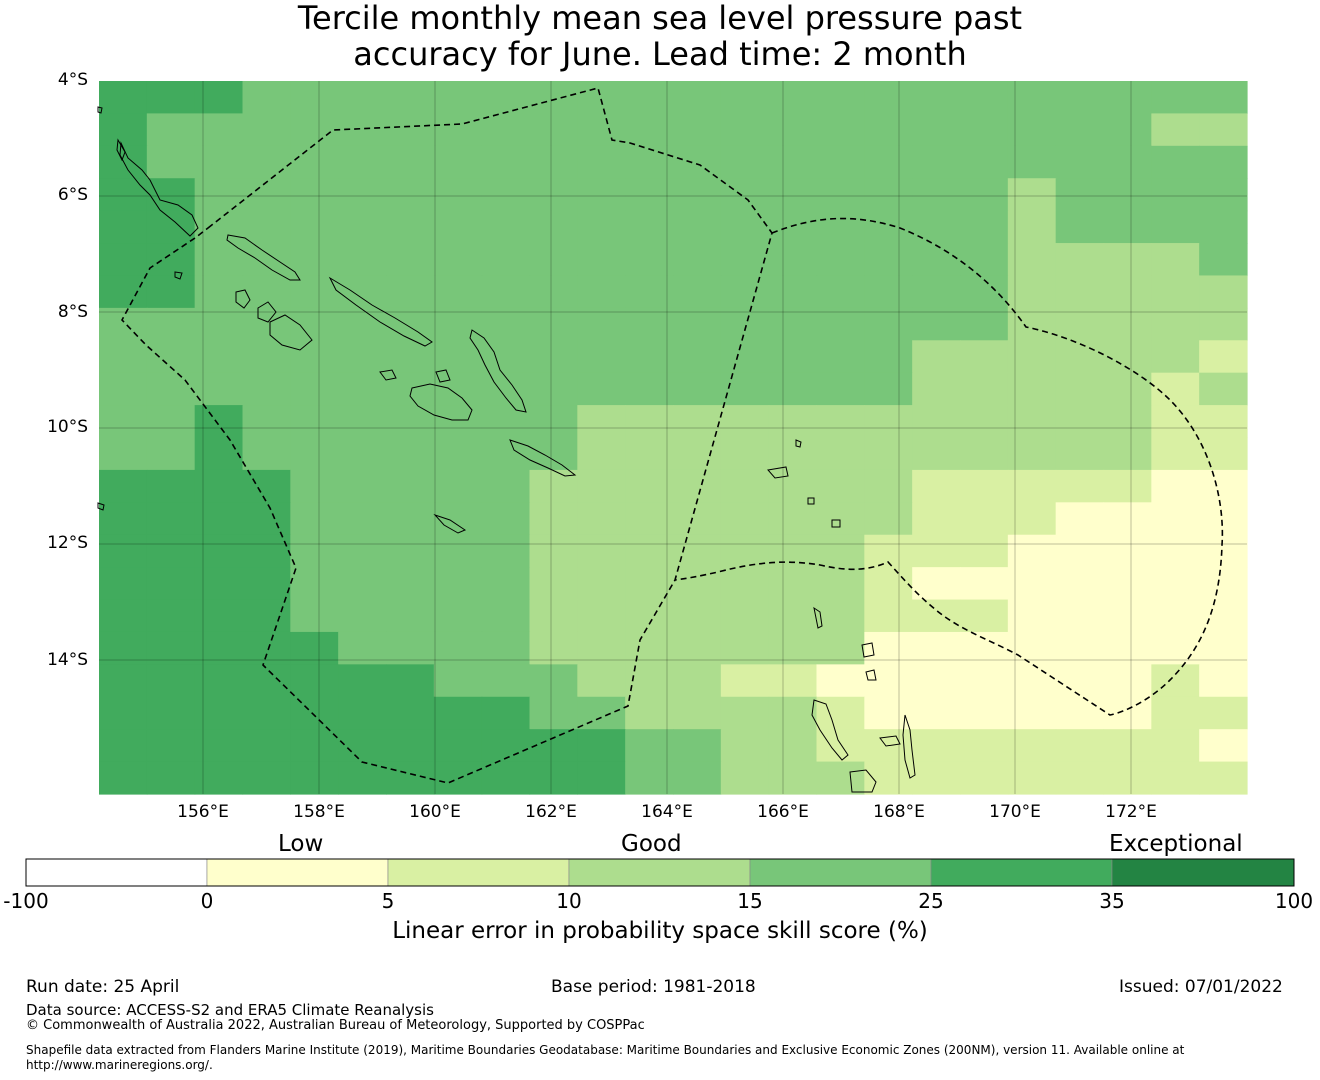 The width and height of the screenshot is (1320, 1080). I want to click on issued-date: Issued: 07/01/2022, so click(1201, 987).